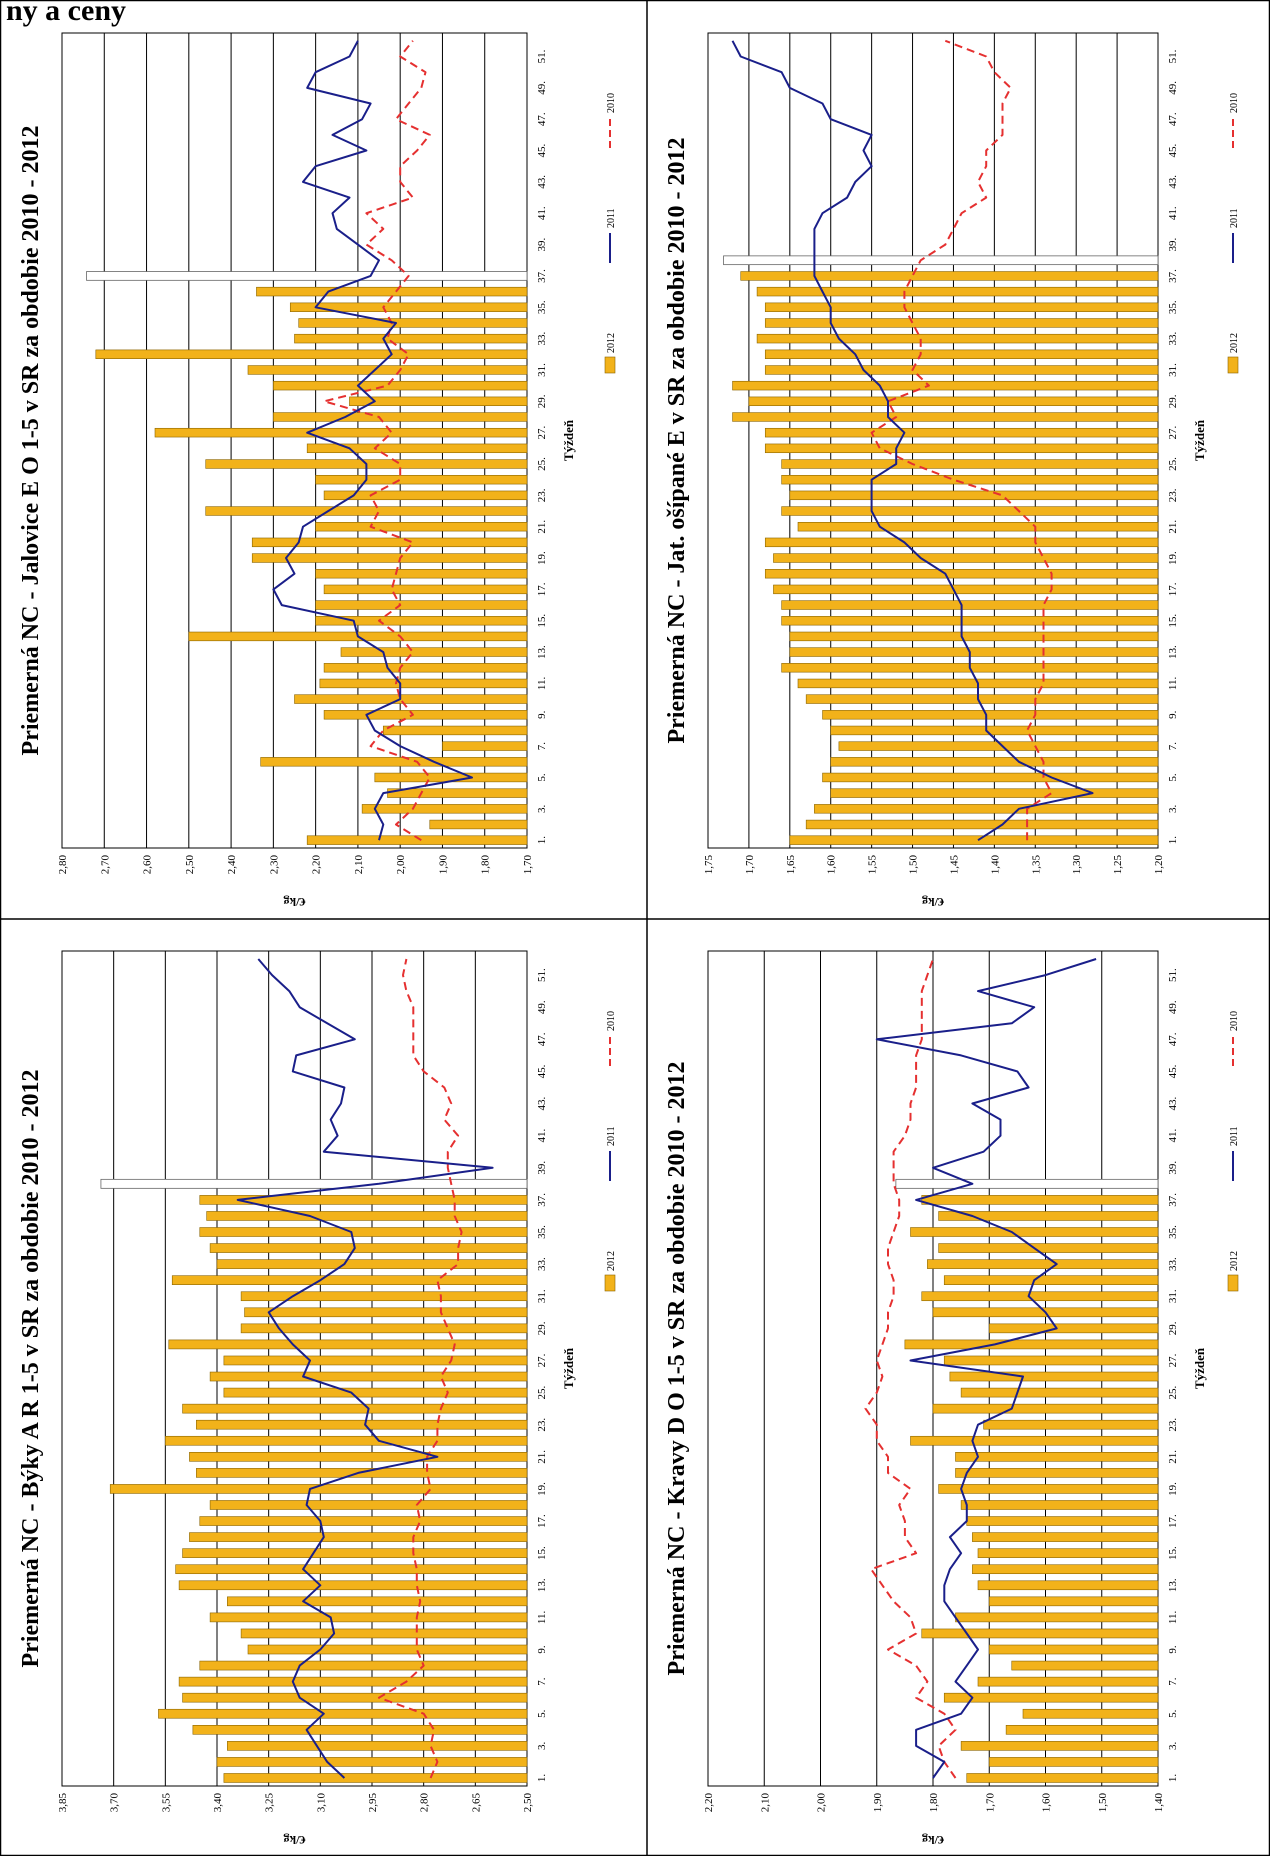 Image resolution: width=1270 pixels, height=1856 pixels. Describe the element at coordinates (542, 746) in the screenshot. I see `chart-2-xtick-label: 7.` at that location.